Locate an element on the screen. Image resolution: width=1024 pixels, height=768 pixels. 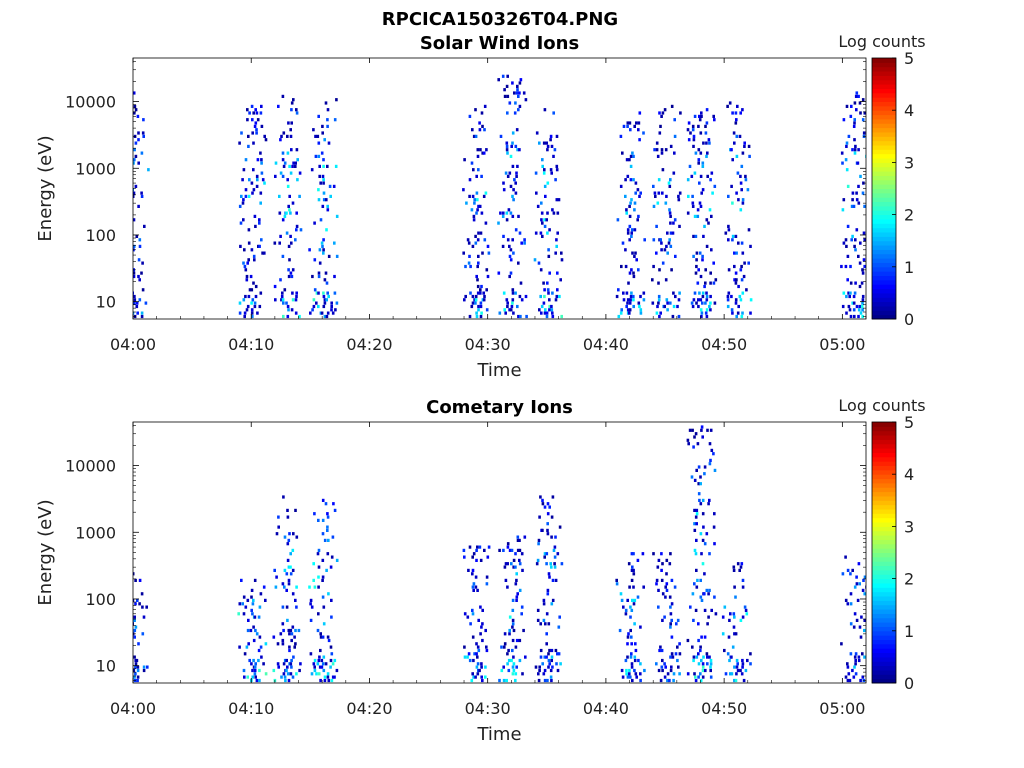
y-tick-label: 10000 is located at coordinates (90, 102).